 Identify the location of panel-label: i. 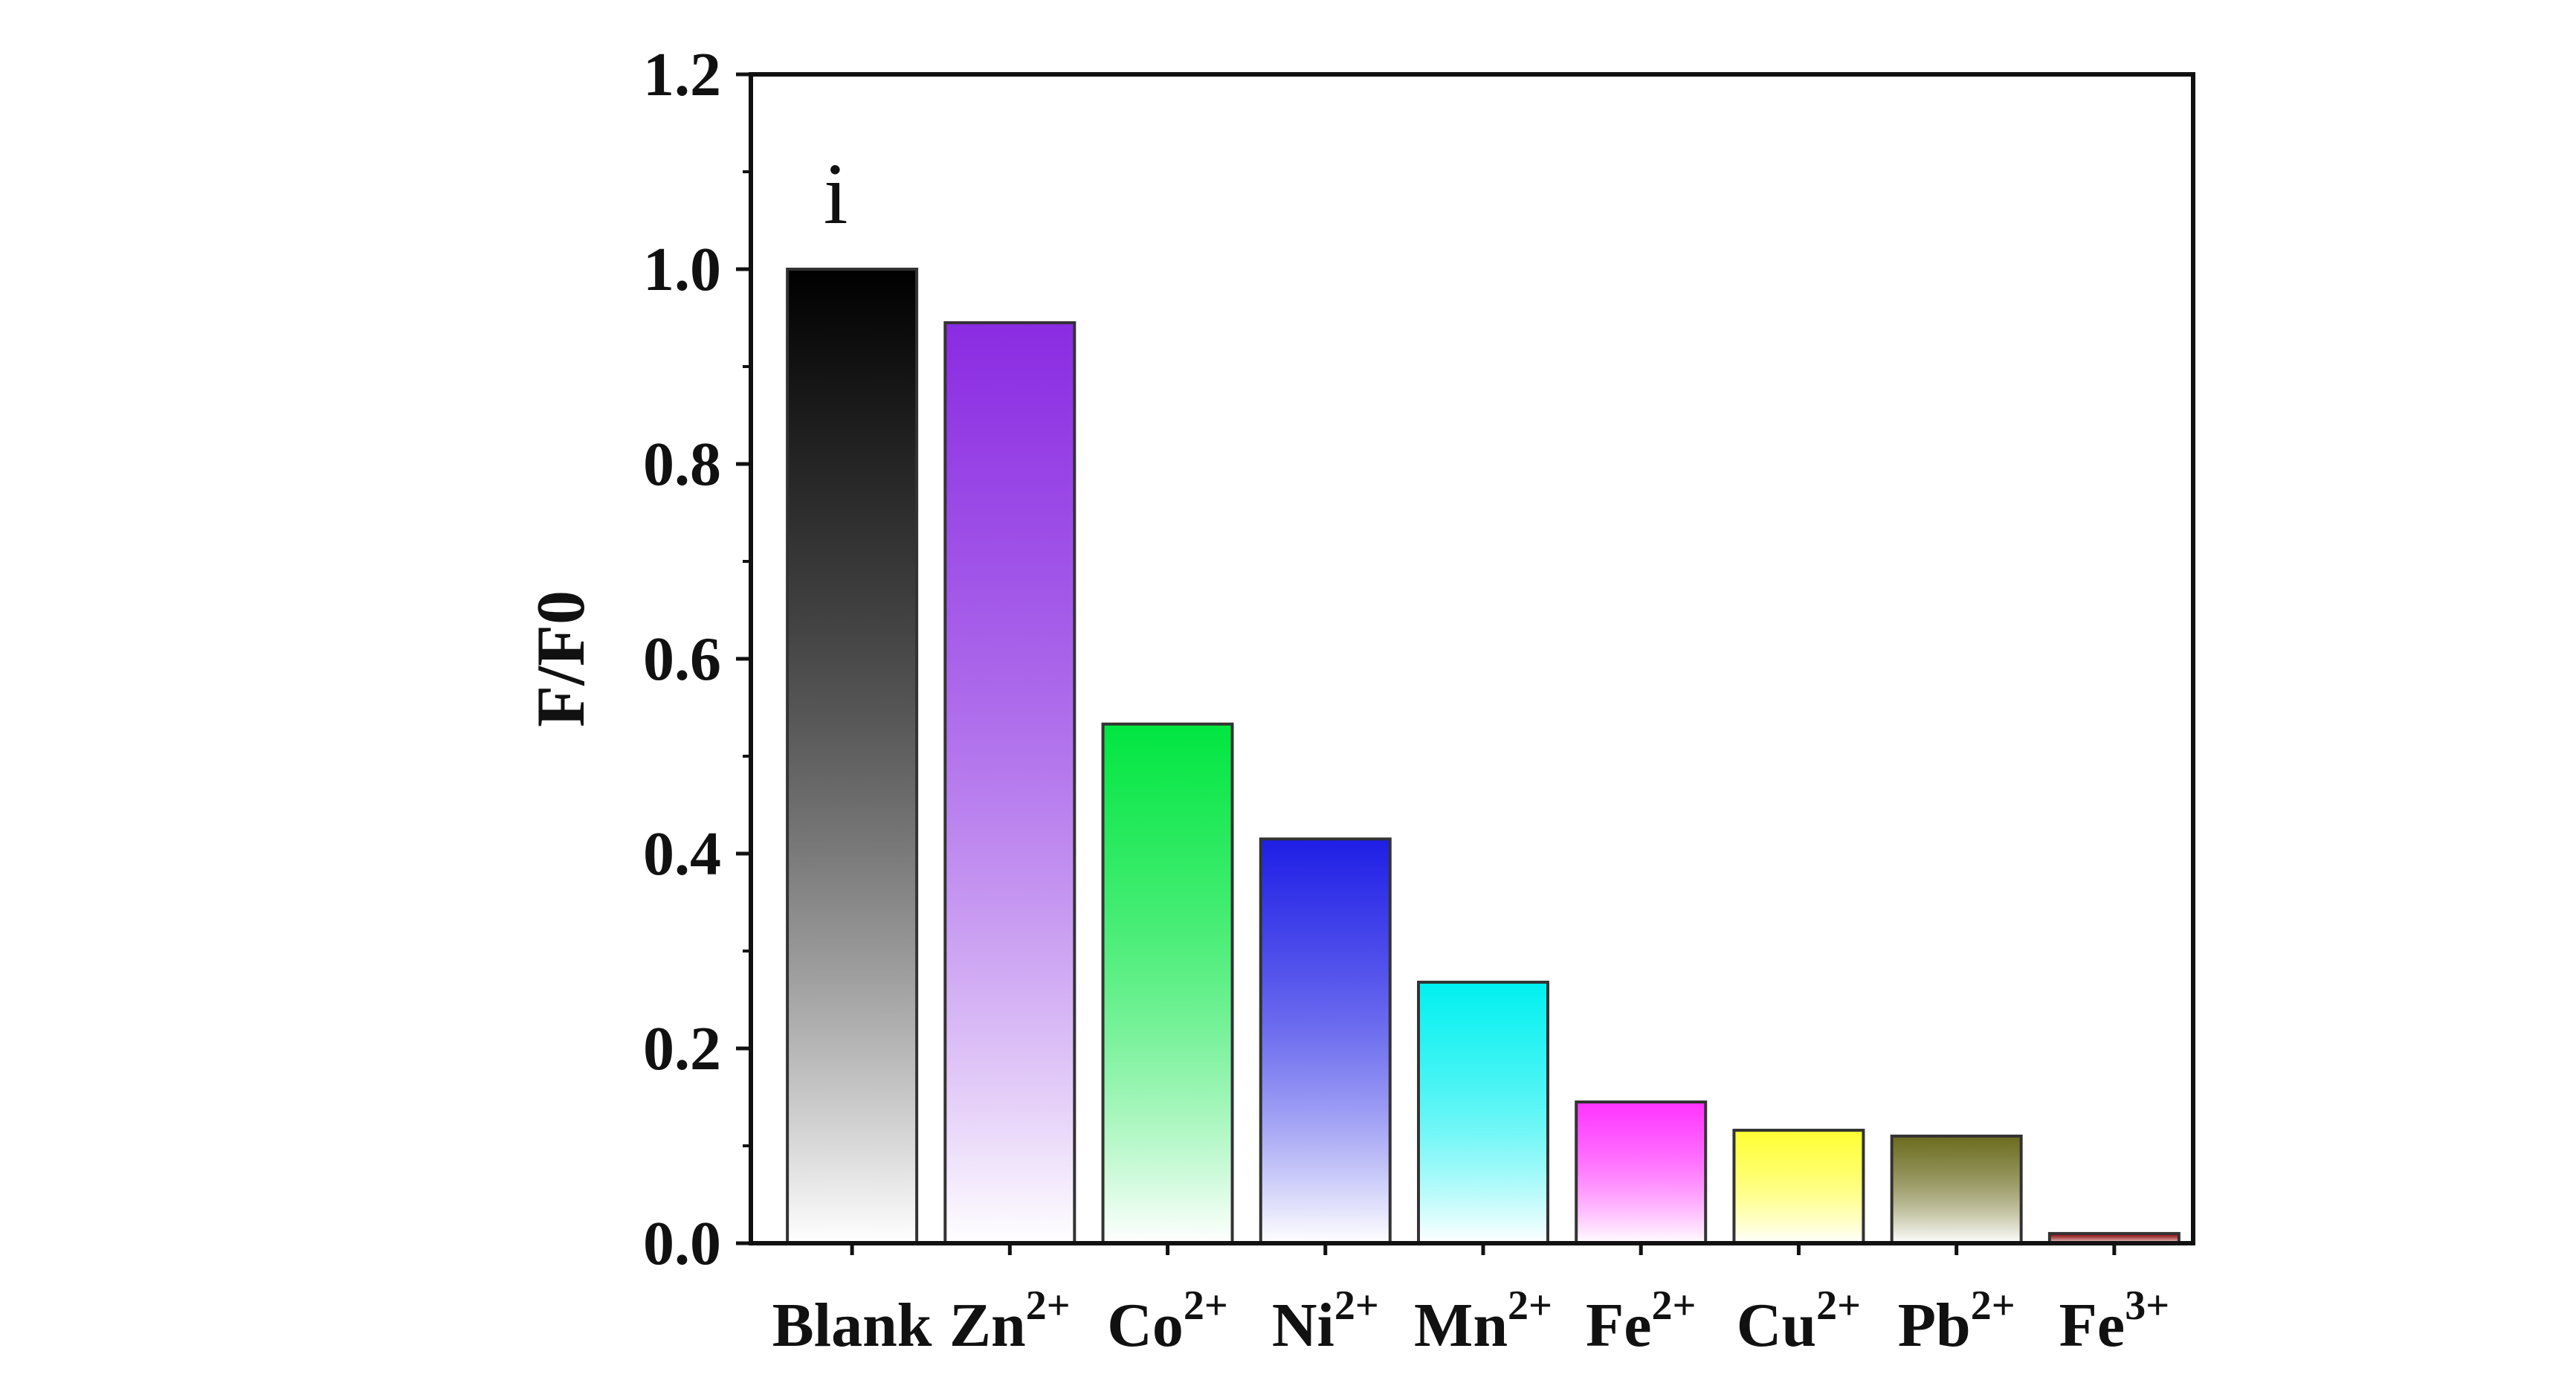
(836, 193).